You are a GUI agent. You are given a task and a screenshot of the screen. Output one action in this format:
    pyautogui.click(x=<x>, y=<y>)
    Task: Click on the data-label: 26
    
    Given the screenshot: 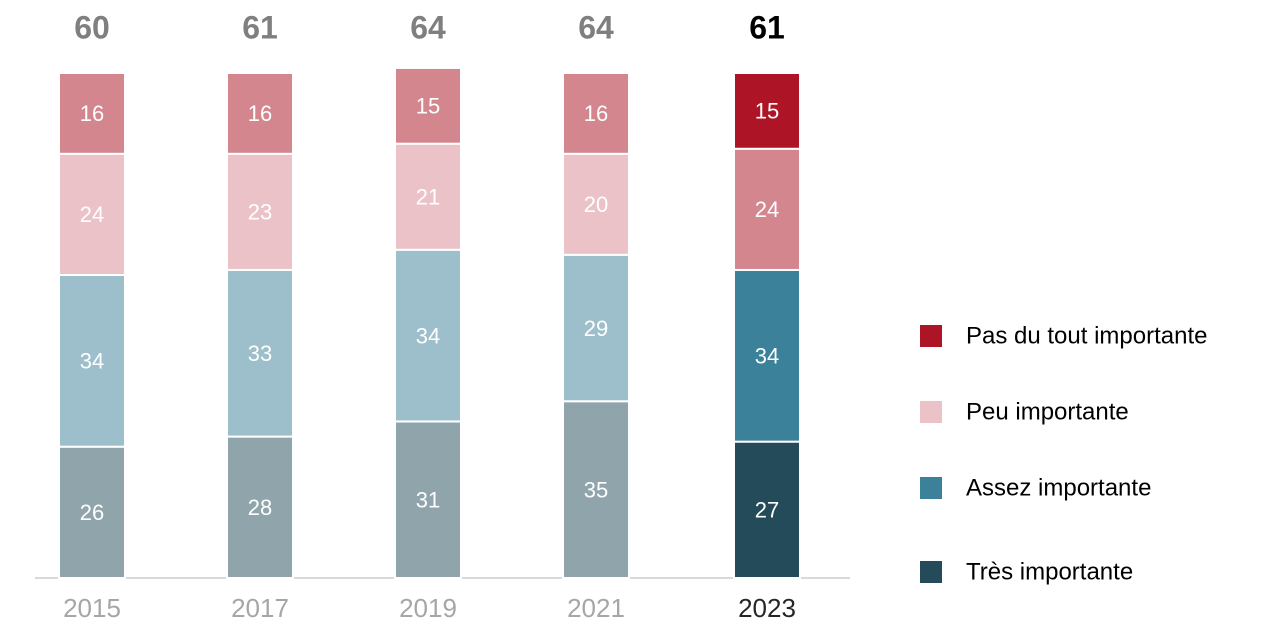 What is the action you would take?
    pyautogui.click(x=92, y=512)
    